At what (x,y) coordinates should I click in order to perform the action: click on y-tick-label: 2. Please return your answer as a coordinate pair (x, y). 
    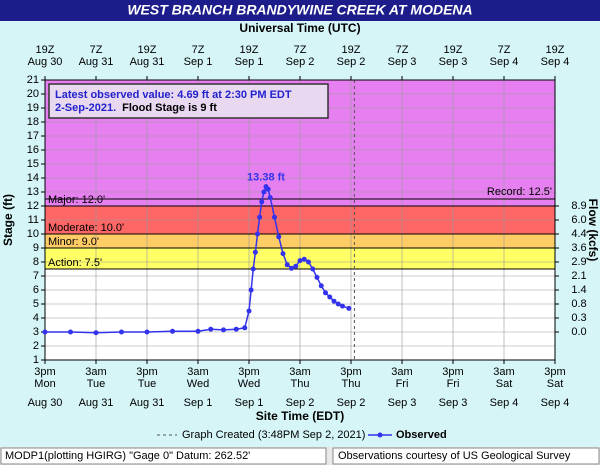
    Looking at the image, I should click on (36, 346).